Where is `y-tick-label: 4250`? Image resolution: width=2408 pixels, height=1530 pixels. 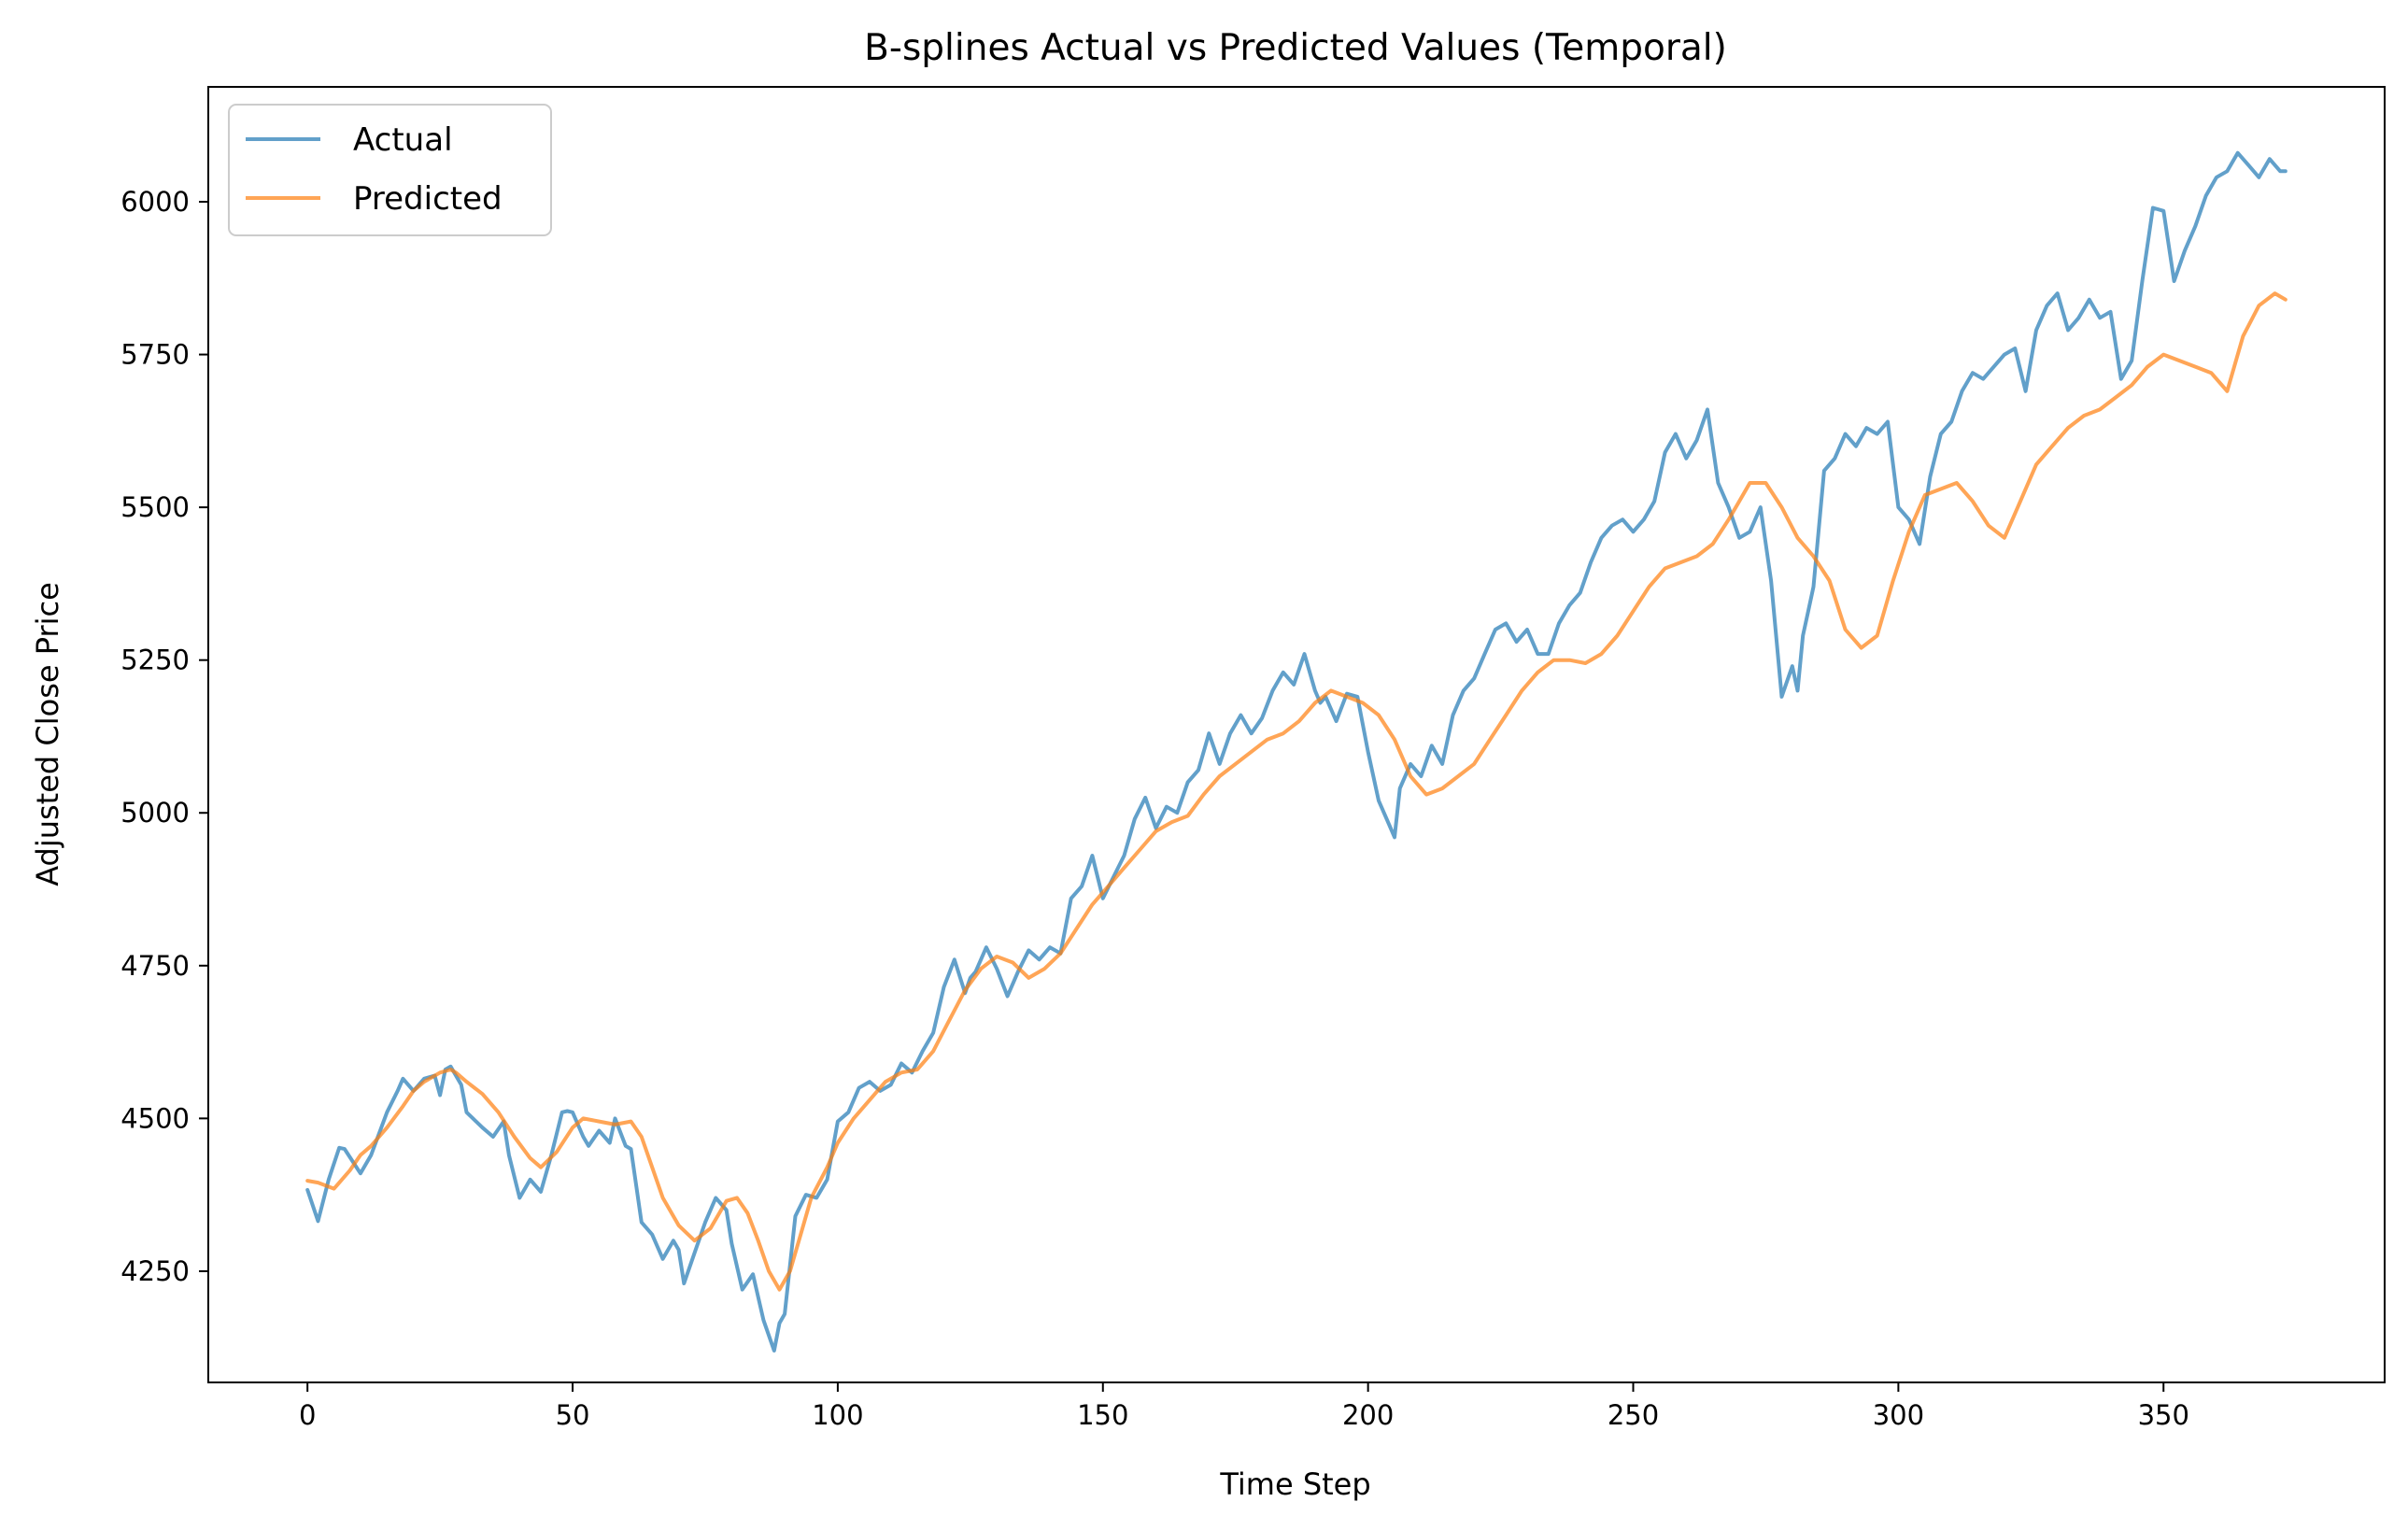
y-tick-label: 4250 is located at coordinates (155, 1271).